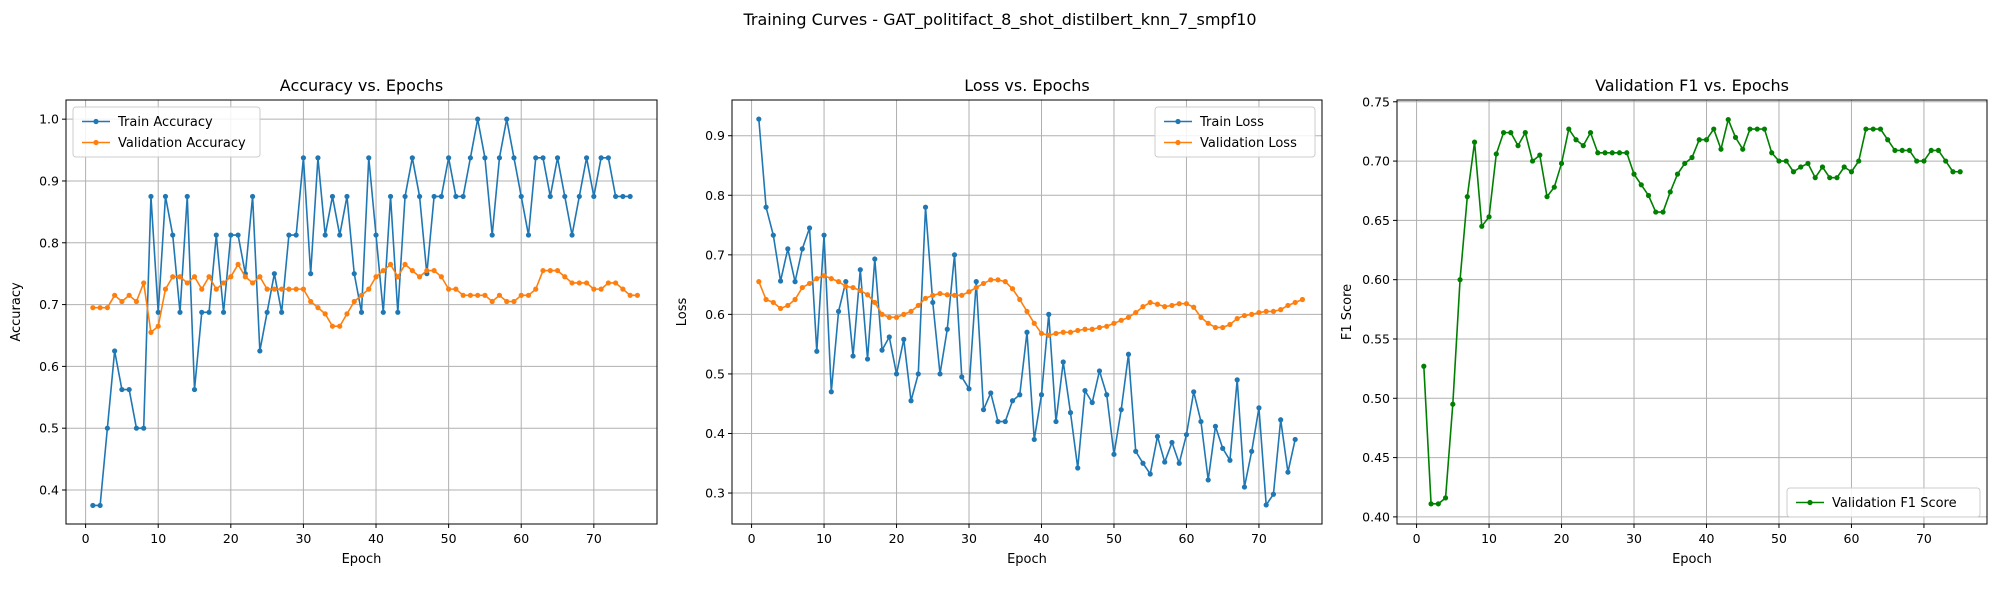 The height and width of the screenshot is (600, 2000). I want to click on loss-legend-box, so click(1235, 132).